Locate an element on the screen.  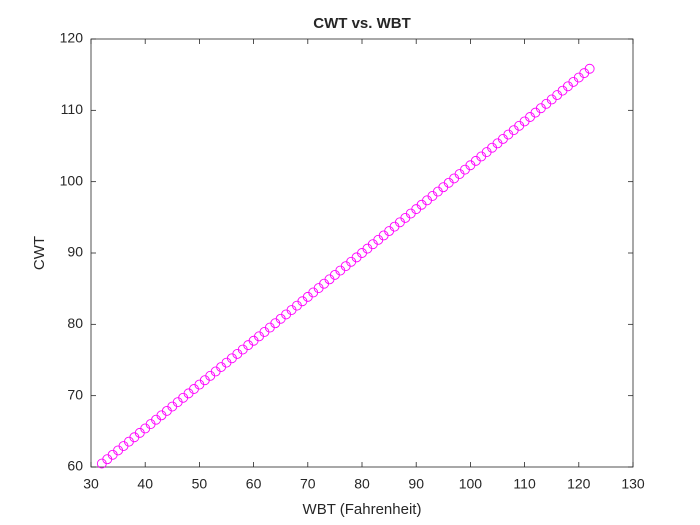
x-tick-label: 50 is located at coordinates (200, 484).